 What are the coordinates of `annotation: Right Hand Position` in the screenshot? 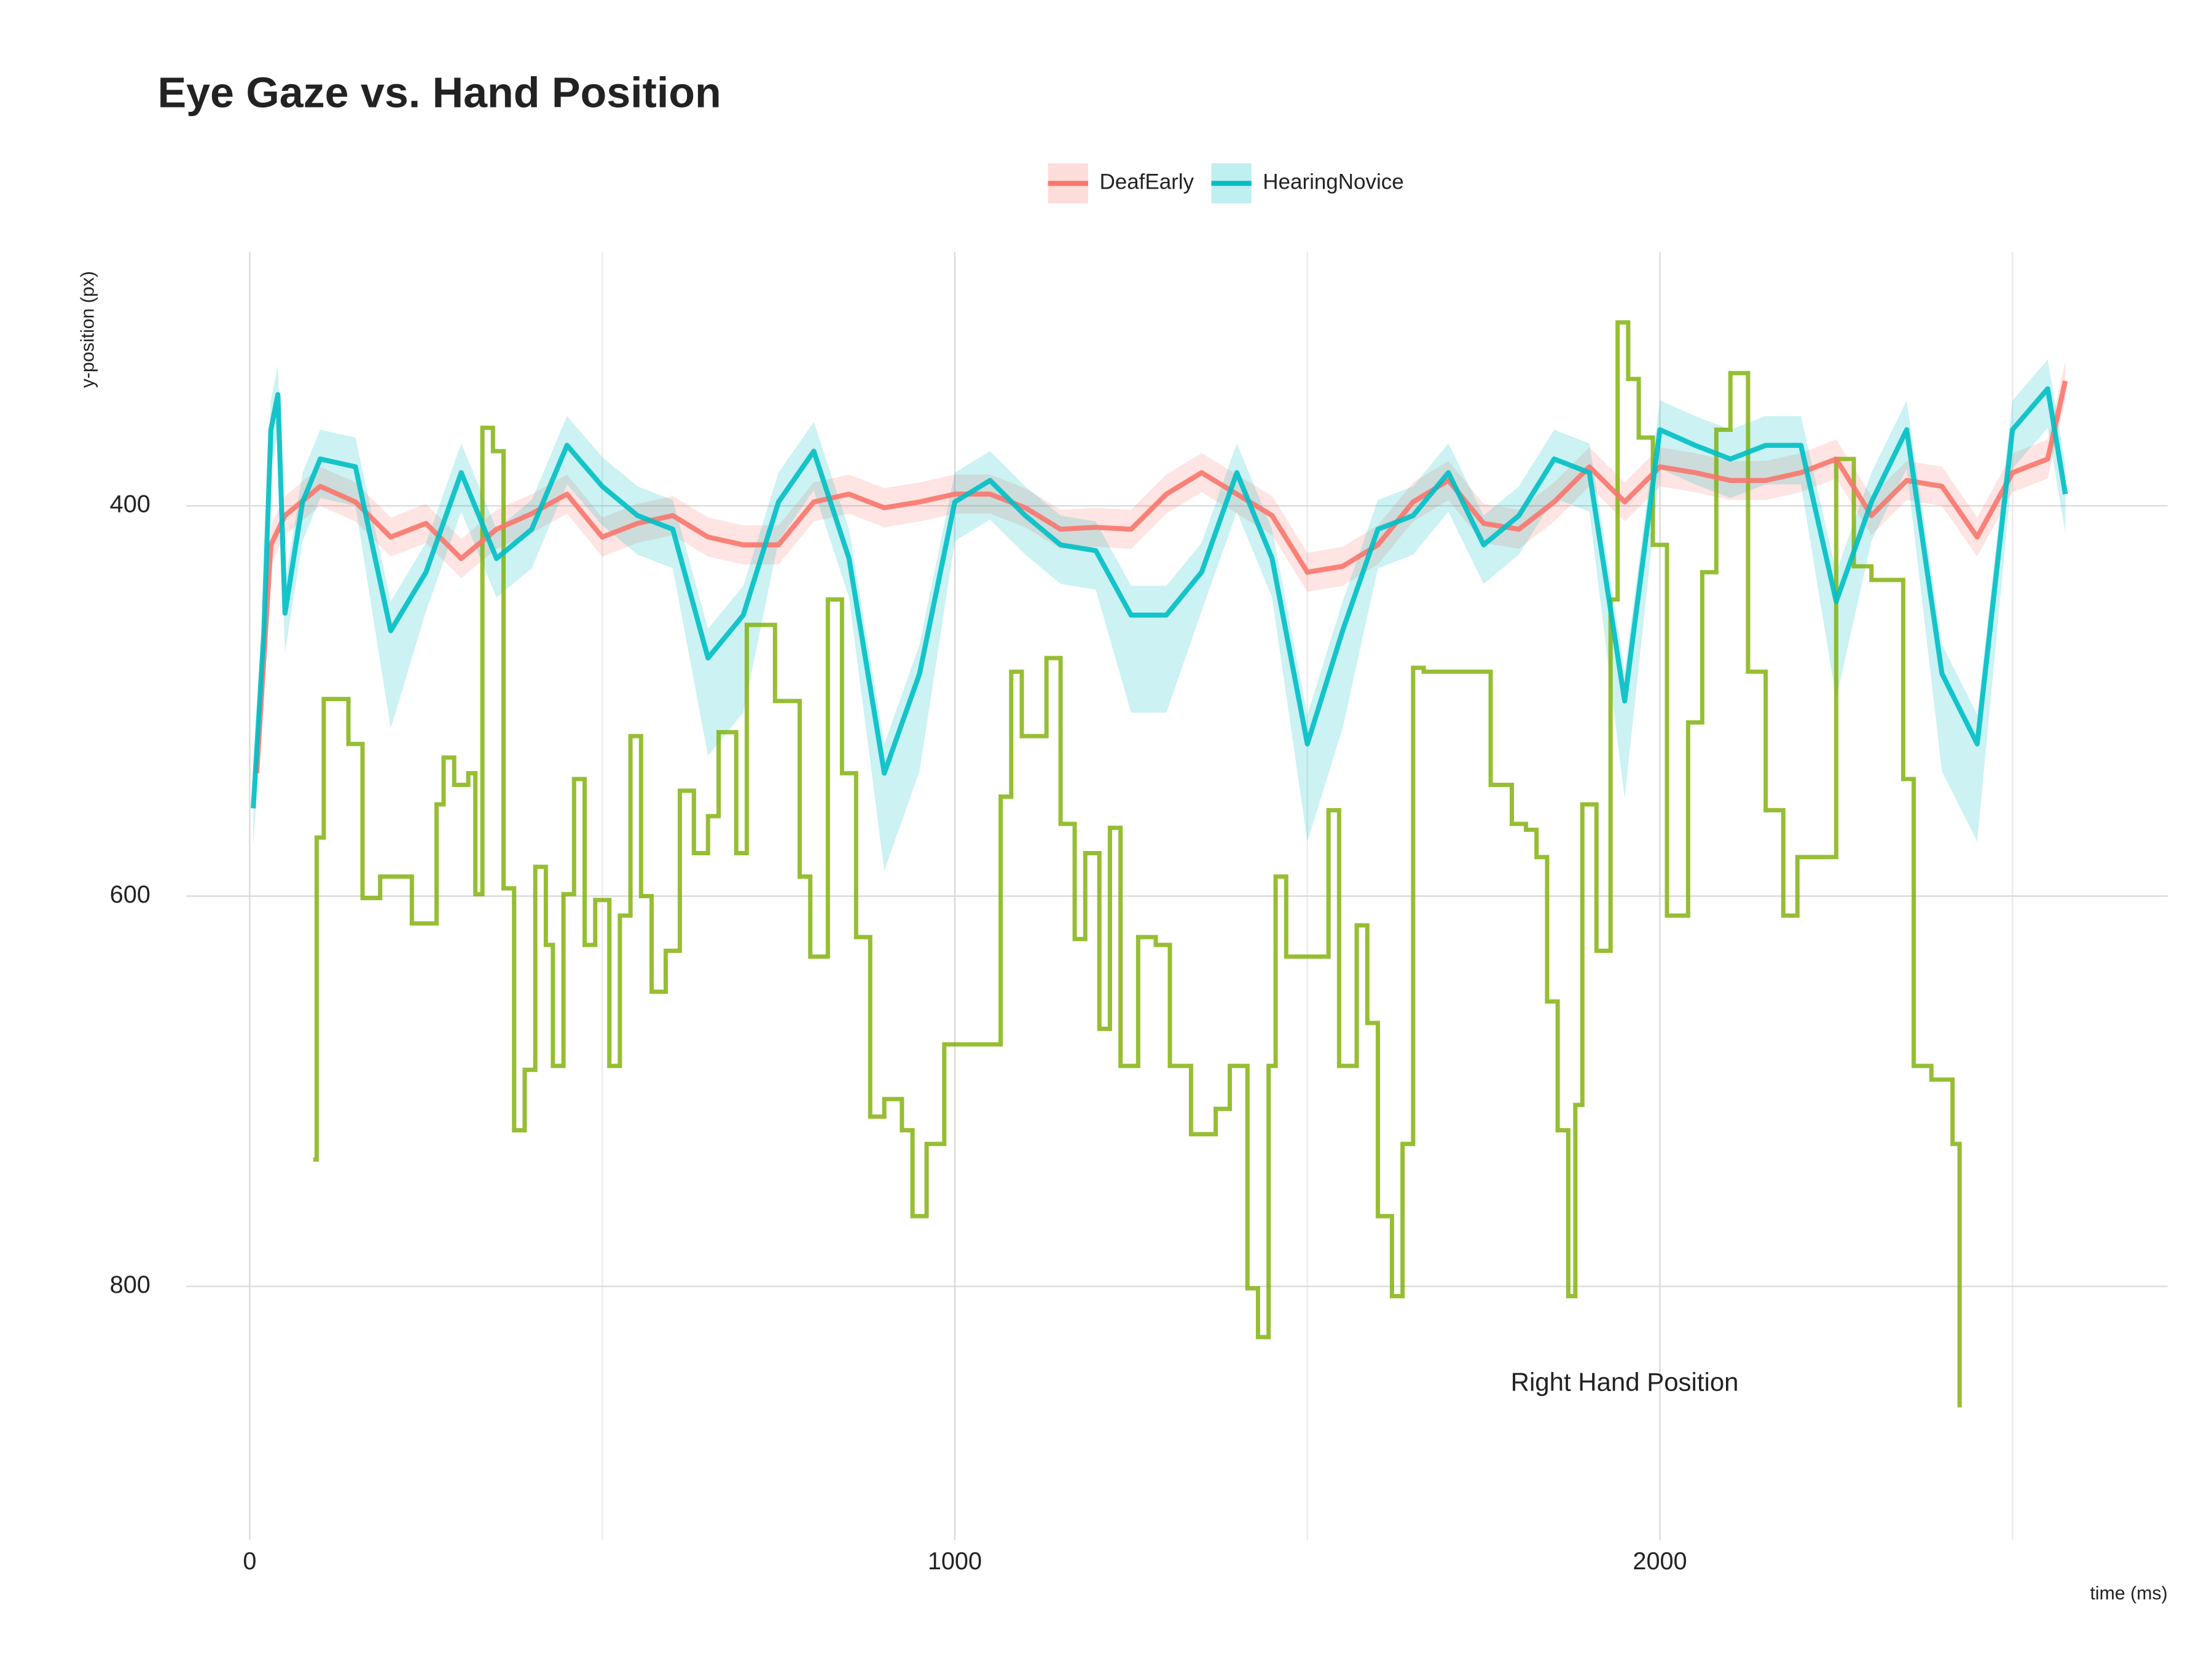 It's located at (1625, 1381).